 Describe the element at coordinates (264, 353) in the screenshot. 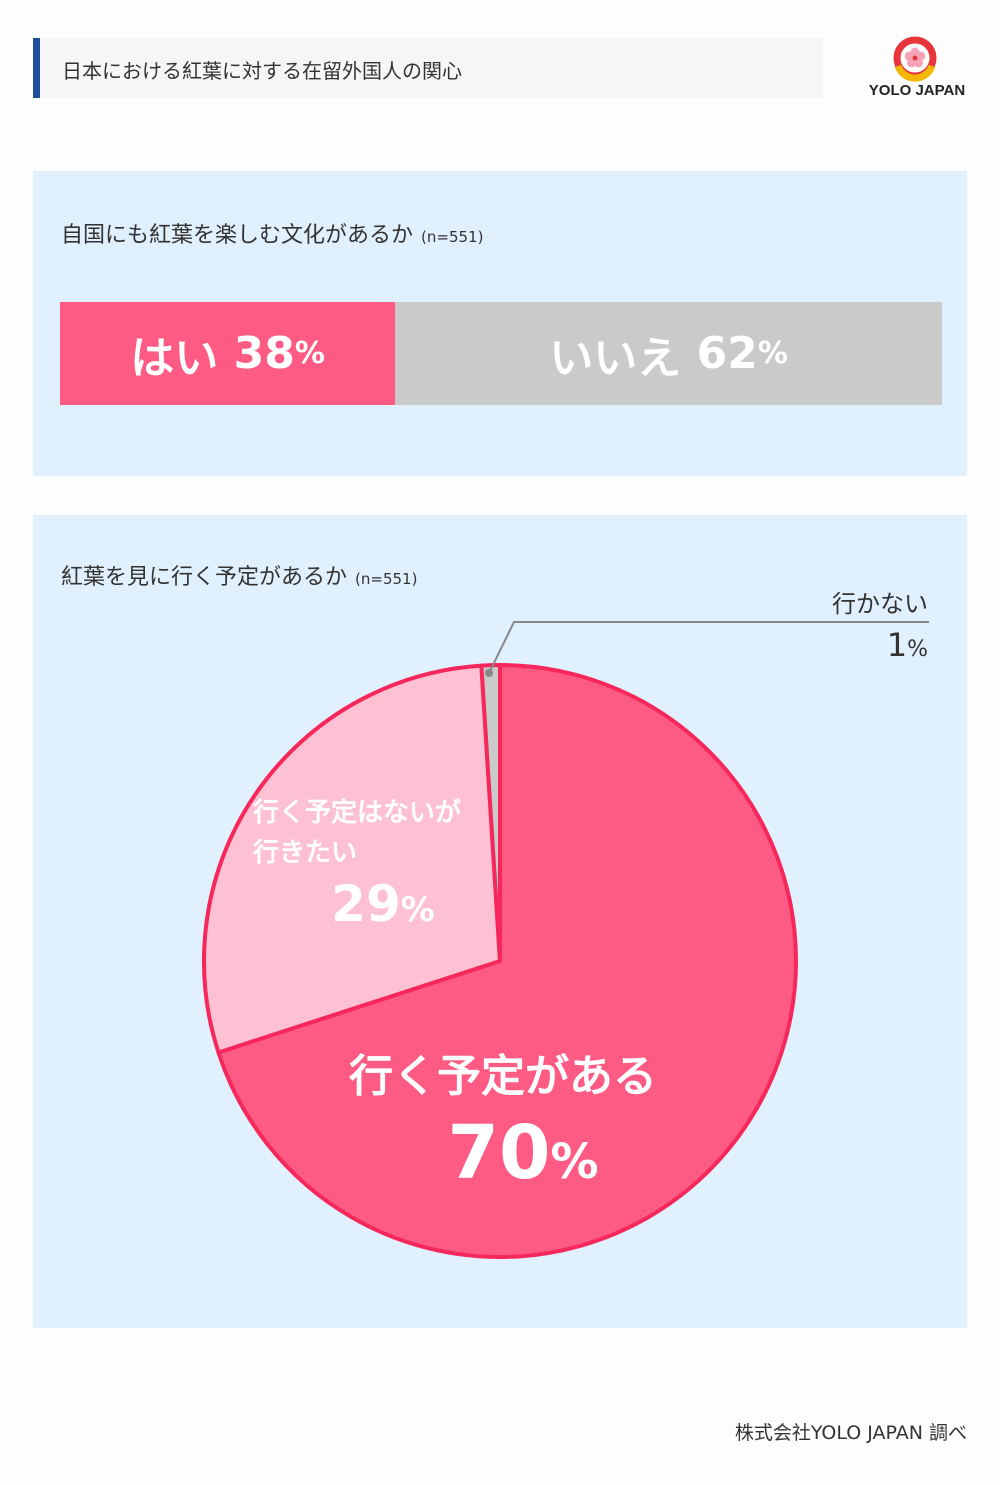

I see `bar-value-yes: 38` at that location.